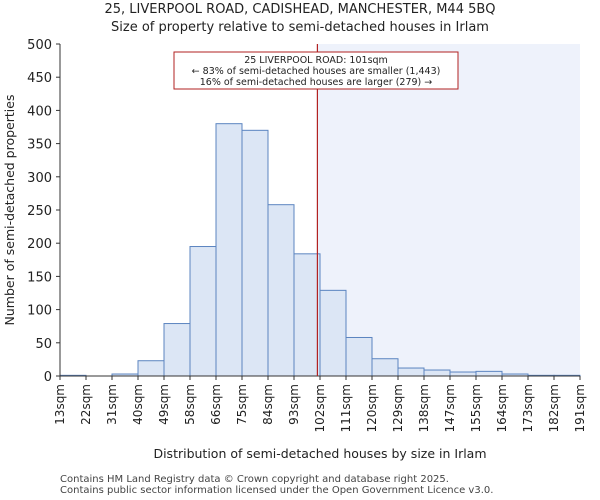  I want to click on y-tick-label: 350, so click(39, 145).